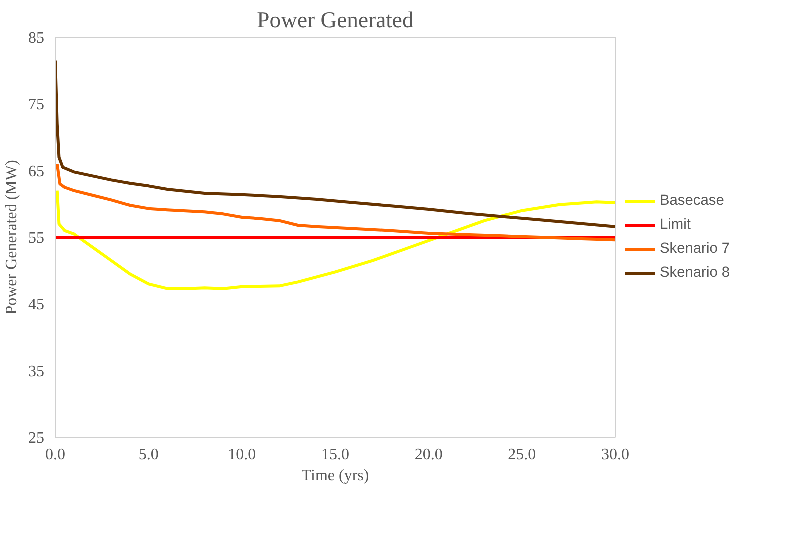 This screenshot has width=812, height=533. I want to click on legend-label: Basecase, so click(692, 201).